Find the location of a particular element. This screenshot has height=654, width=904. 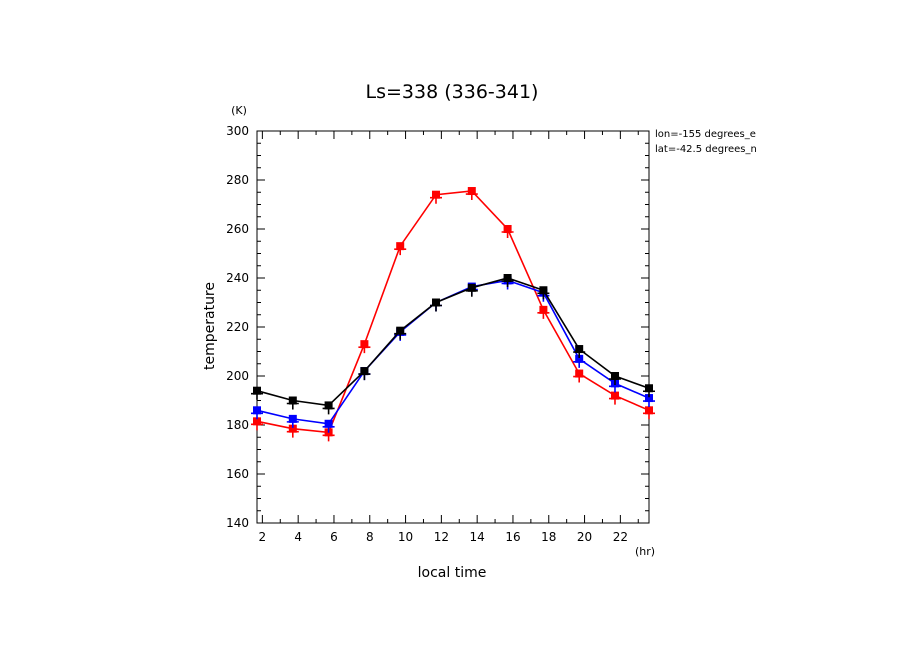

y-tick-label: 280 is located at coordinates (237, 180).